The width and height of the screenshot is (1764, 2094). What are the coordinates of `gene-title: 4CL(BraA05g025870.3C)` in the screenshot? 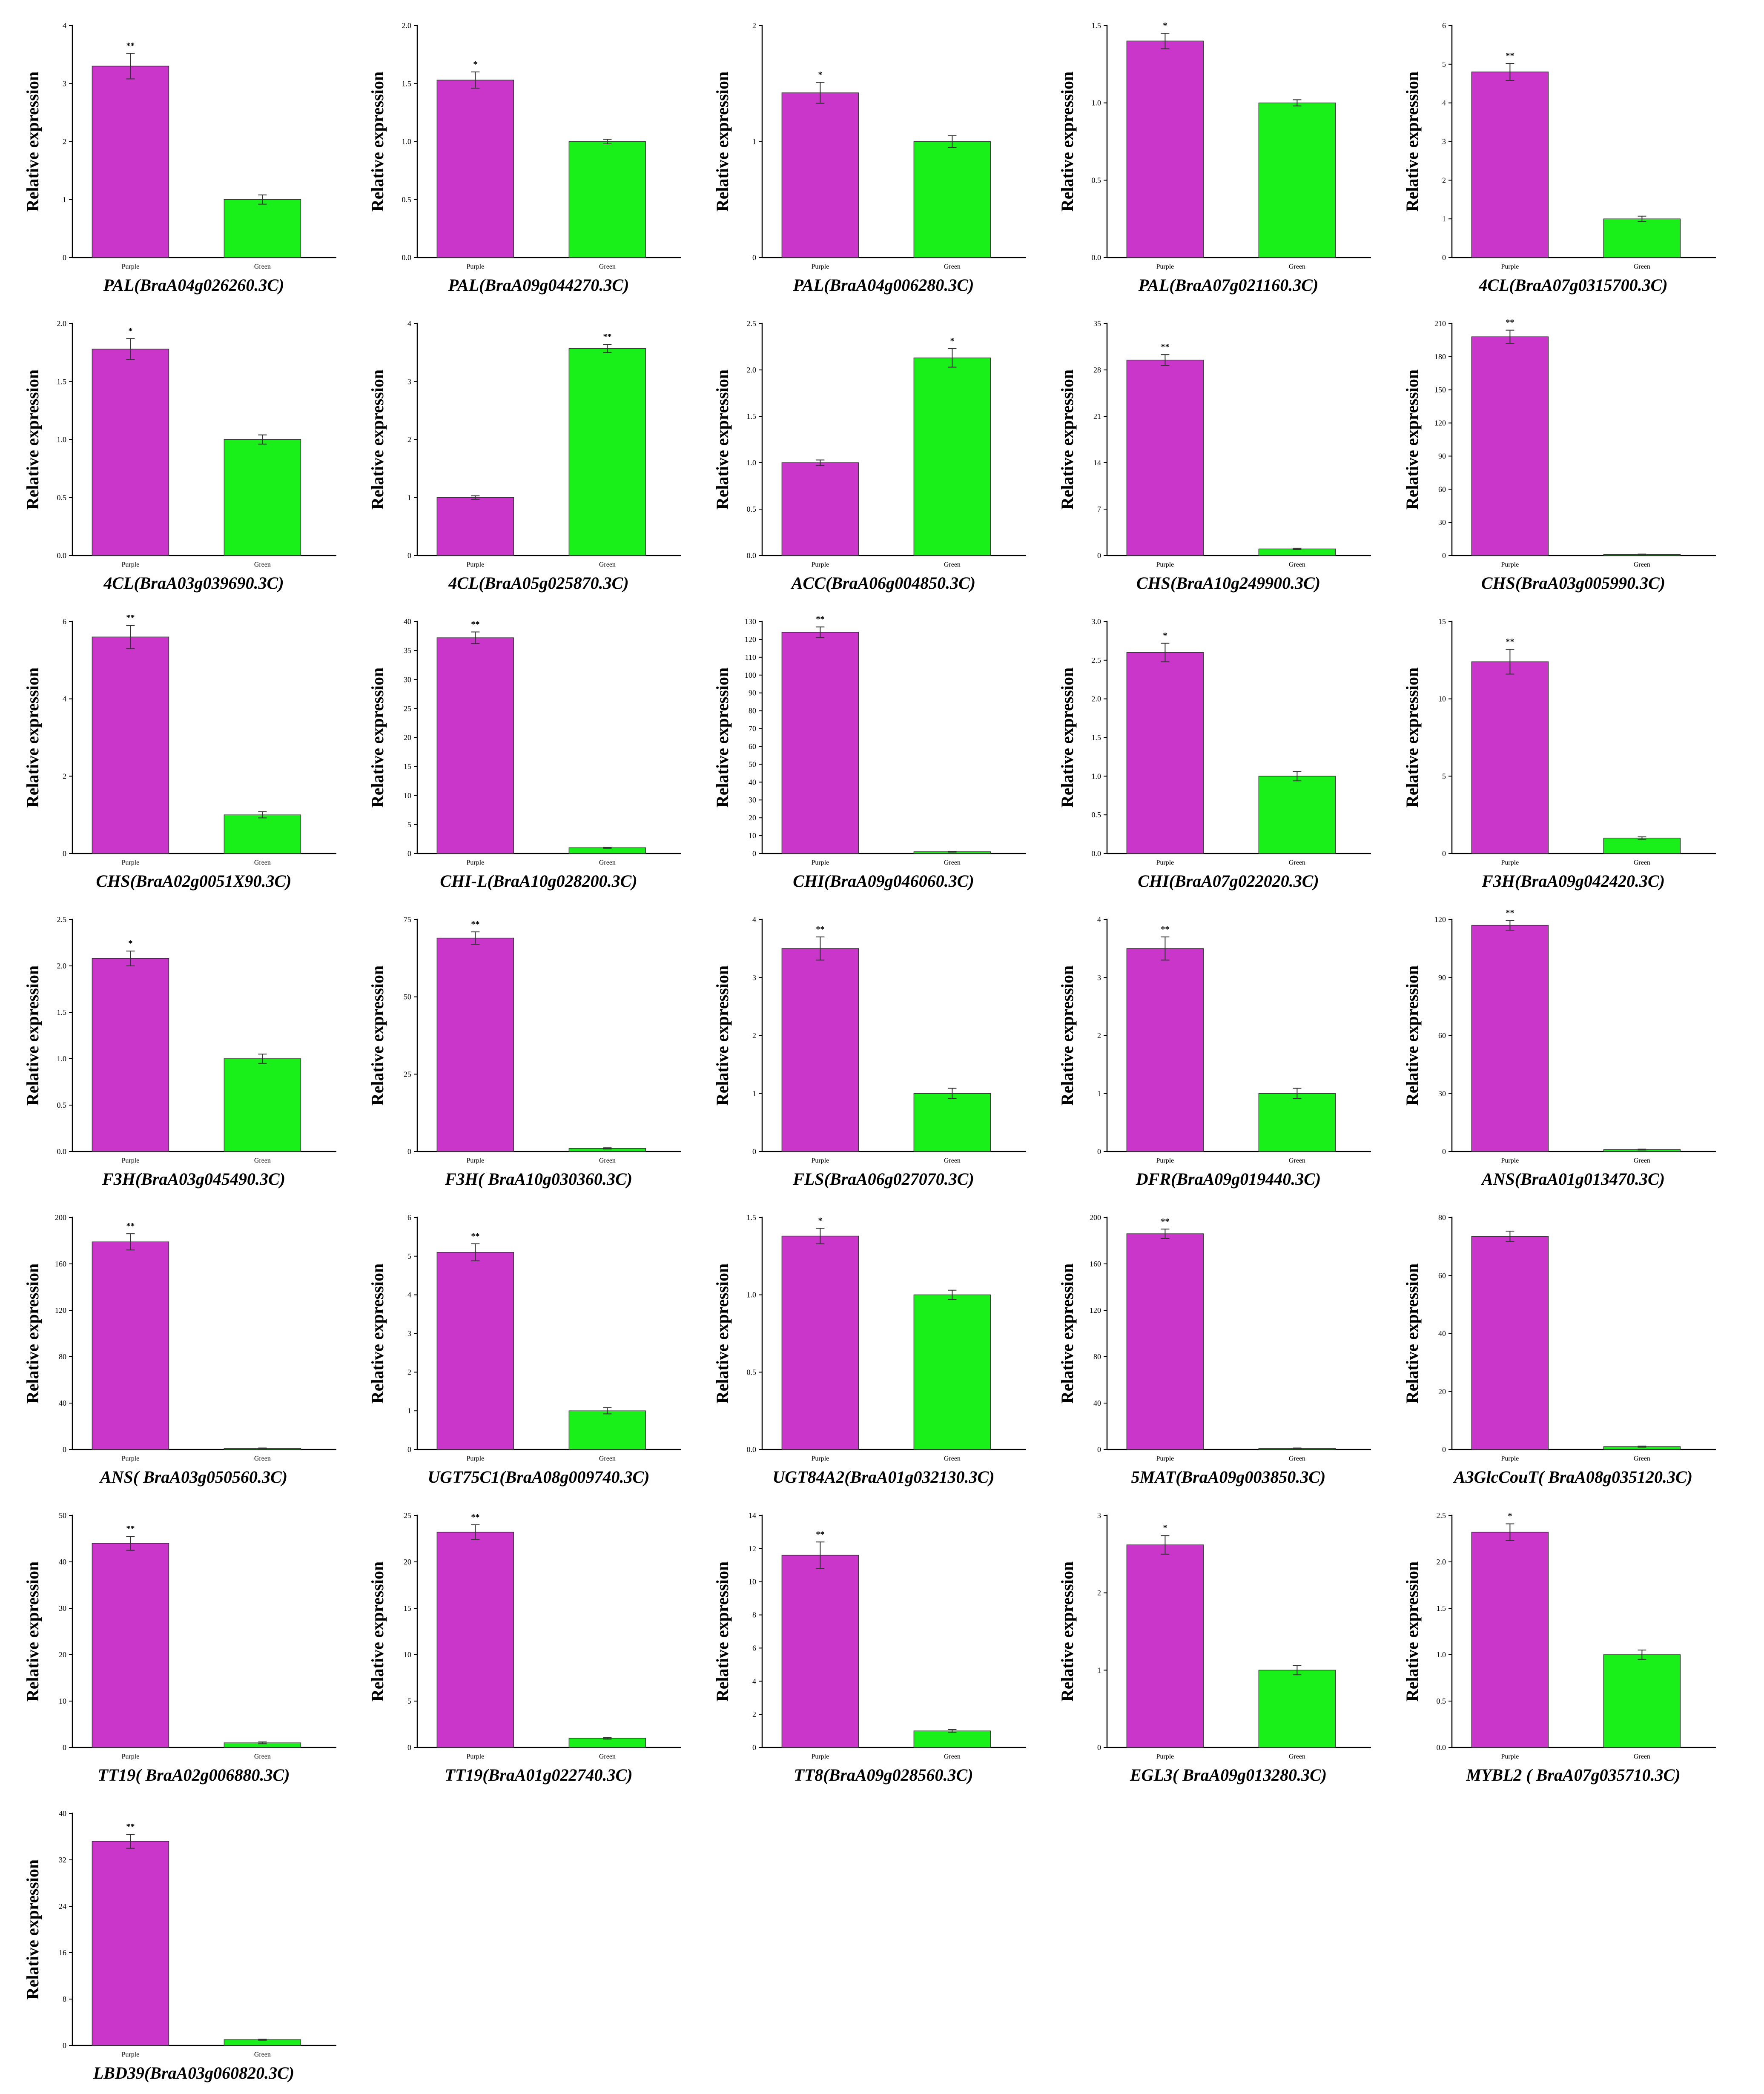 It's located at (538, 583).